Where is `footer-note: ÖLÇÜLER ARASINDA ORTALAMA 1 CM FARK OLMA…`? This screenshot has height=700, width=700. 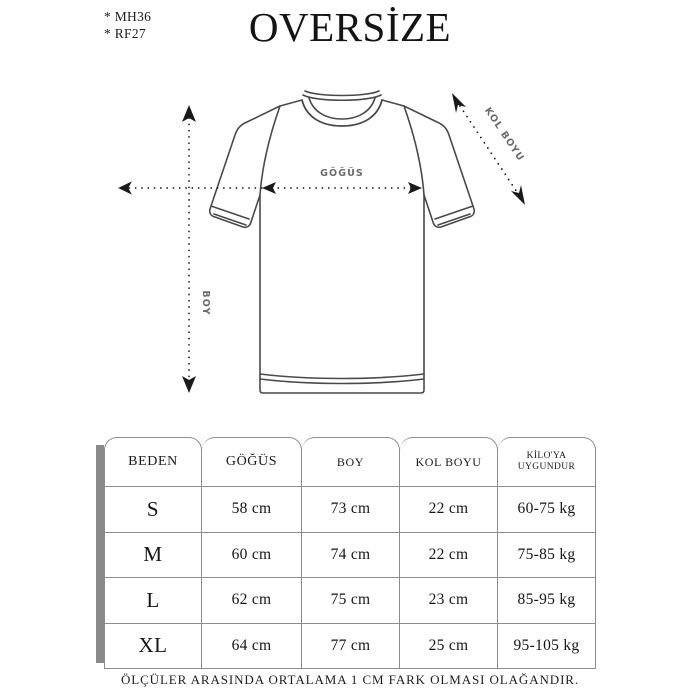
footer-note: ÖLÇÜLER ARASINDA ORTALAMA 1 CM FARK OLMA… is located at coordinates (350, 679).